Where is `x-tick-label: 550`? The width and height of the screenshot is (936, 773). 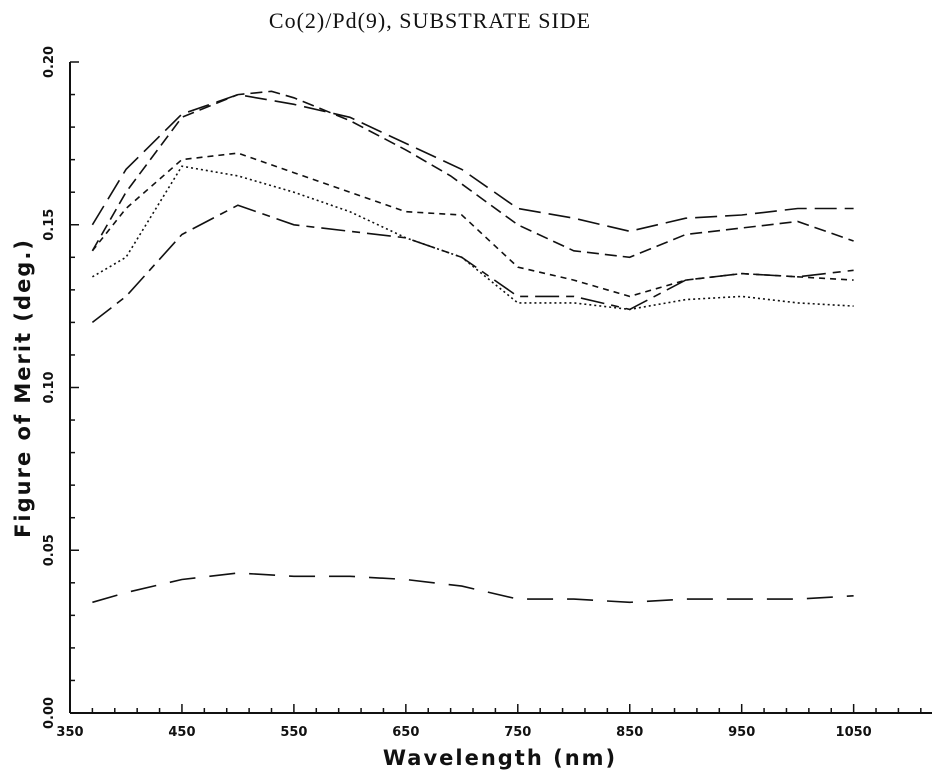 x-tick-label: 550 is located at coordinates (293, 732).